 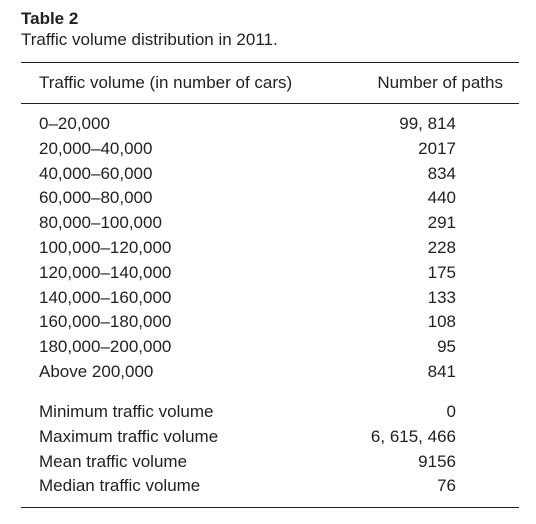 What do you see at coordinates (446, 347) in the screenshot?
I see `row-value: 95` at bounding box center [446, 347].